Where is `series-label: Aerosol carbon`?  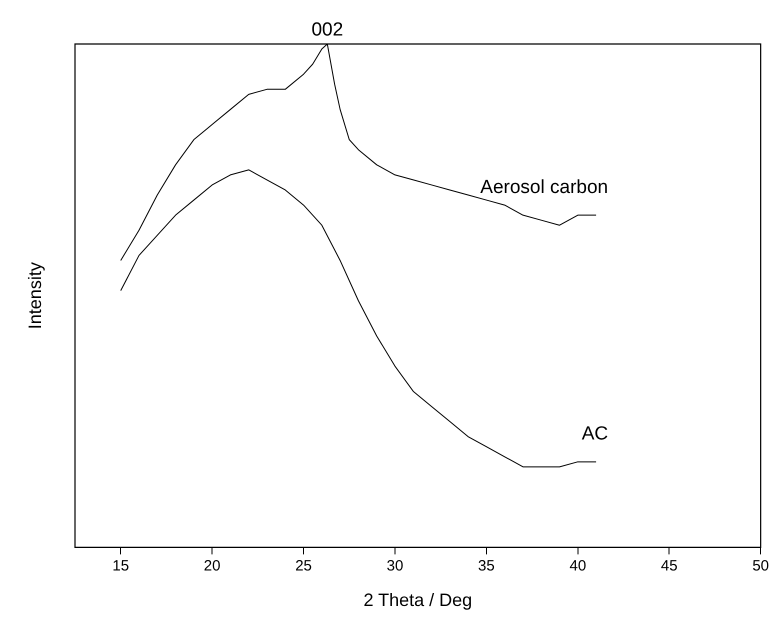 series-label: Aerosol carbon is located at coordinates (544, 187).